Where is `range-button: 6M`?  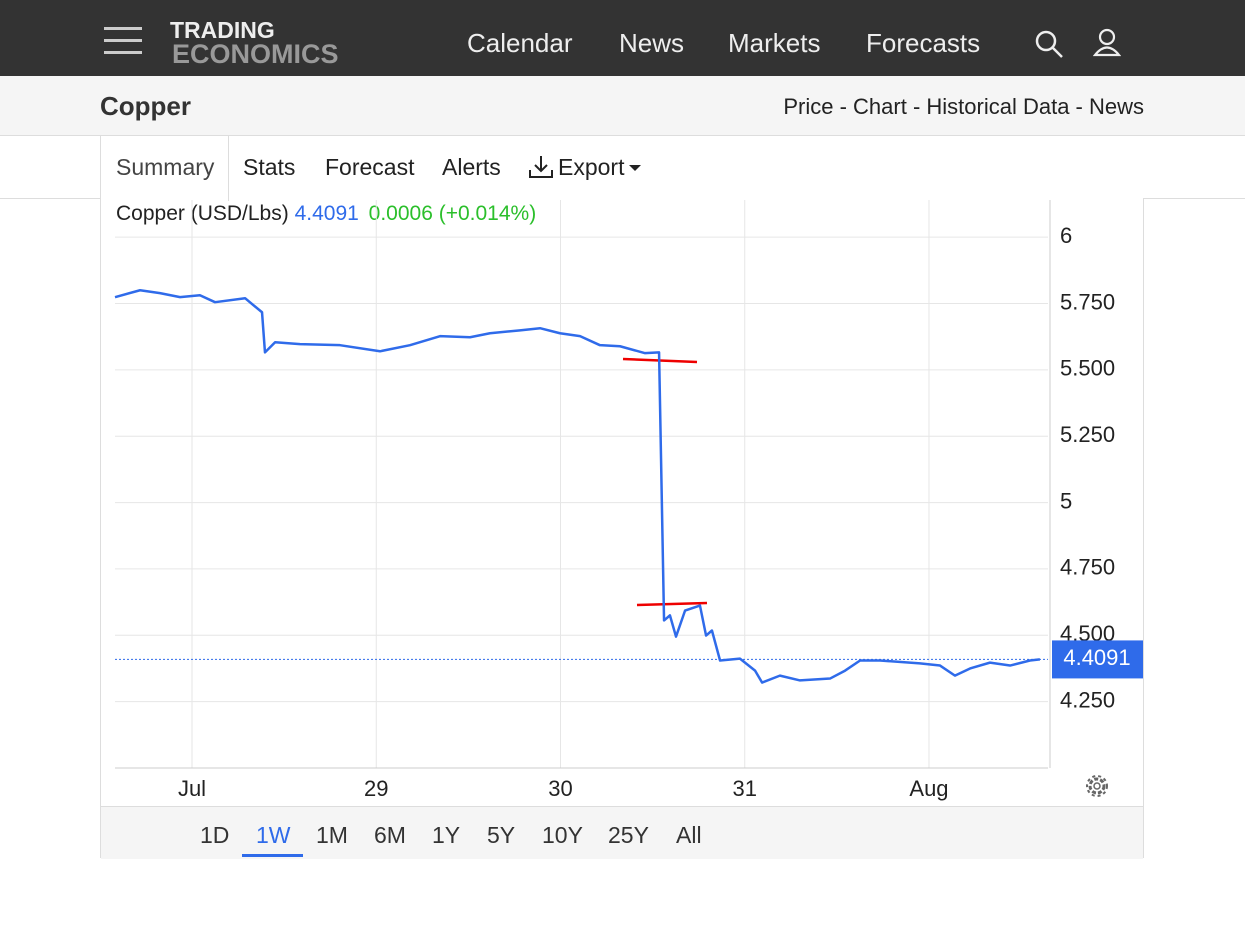 range-button: 6M is located at coordinates (390, 835).